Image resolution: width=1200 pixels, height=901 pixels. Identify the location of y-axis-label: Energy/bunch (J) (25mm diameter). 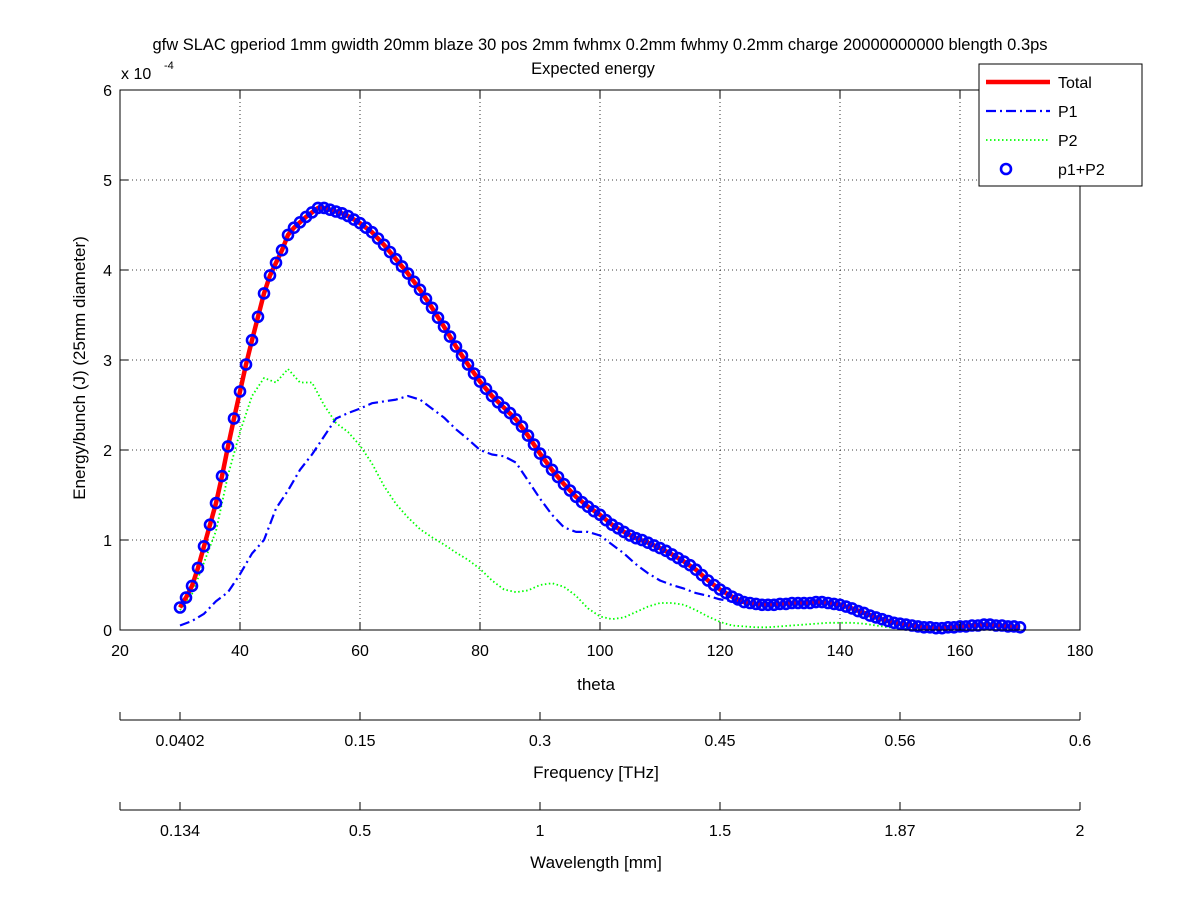
(79, 368).